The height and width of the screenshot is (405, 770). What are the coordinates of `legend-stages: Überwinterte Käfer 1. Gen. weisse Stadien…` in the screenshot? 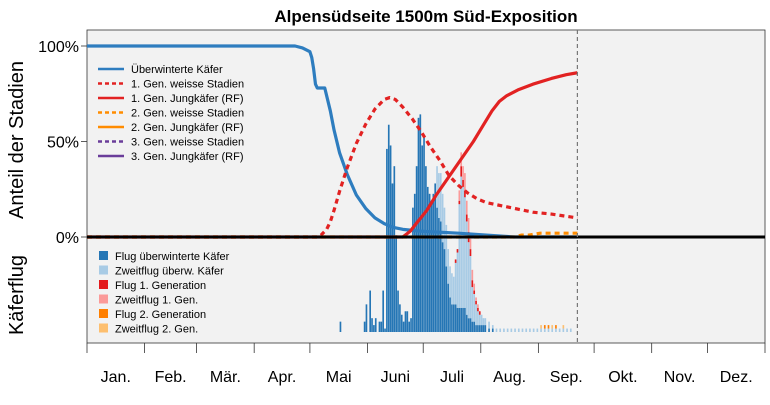 It's located at (171, 113).